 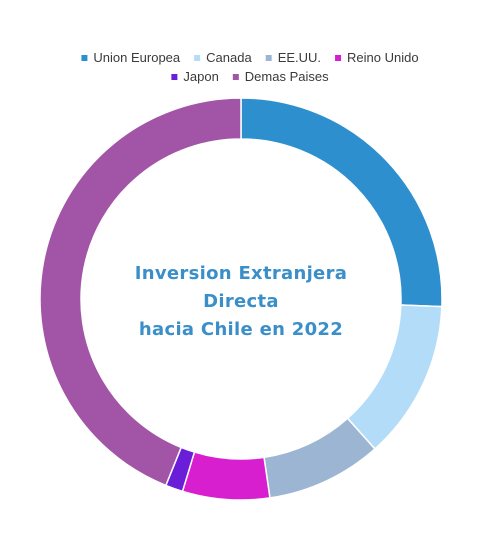 I want to click on legend-label-japon: Japon, so click(x=200, y=76).